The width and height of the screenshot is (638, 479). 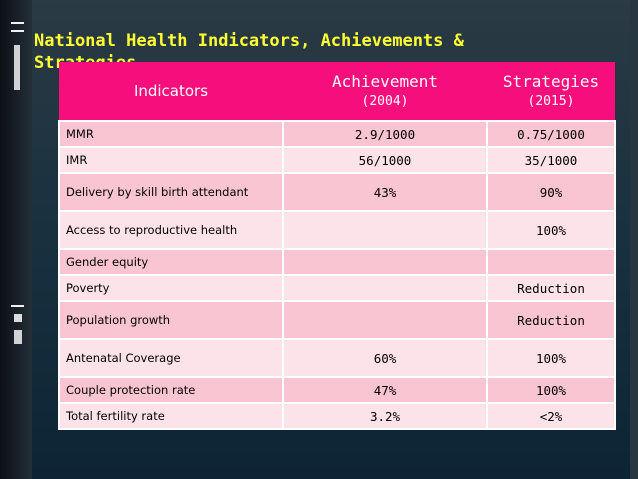 I want to click on achievement-cell: 2.9/1000, so click(x=385, y=134).